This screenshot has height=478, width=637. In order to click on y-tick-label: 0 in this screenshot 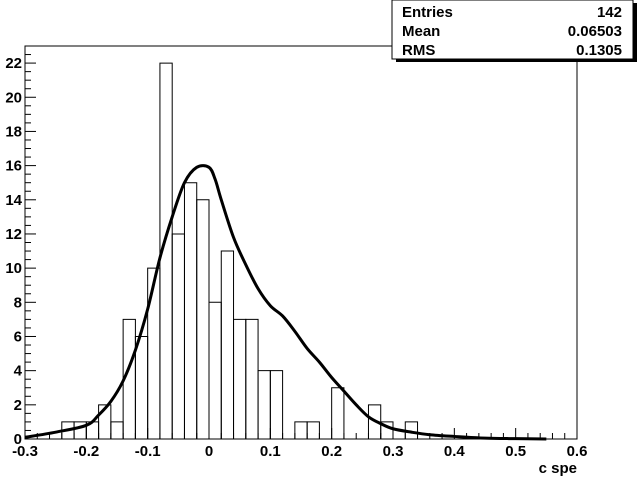, I will do `click(18, 439)`.